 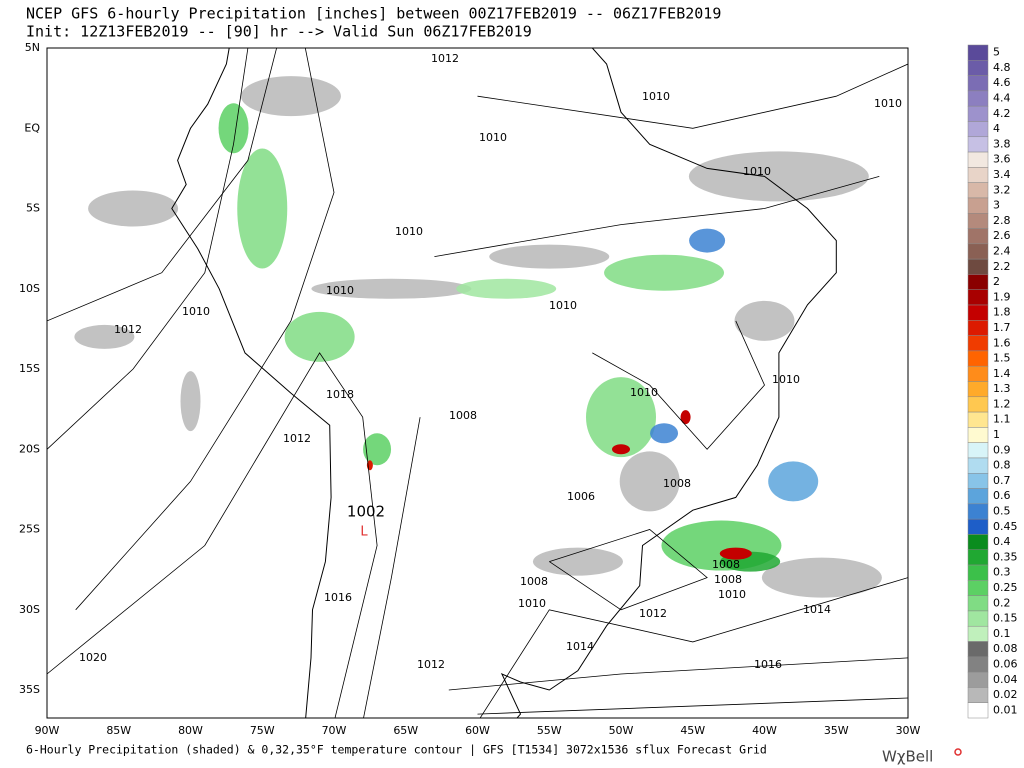 What do you see at coordinates (581, 496) in the screenshot?
I see `isobar-label: 1006` at bounding box center [581, 496].